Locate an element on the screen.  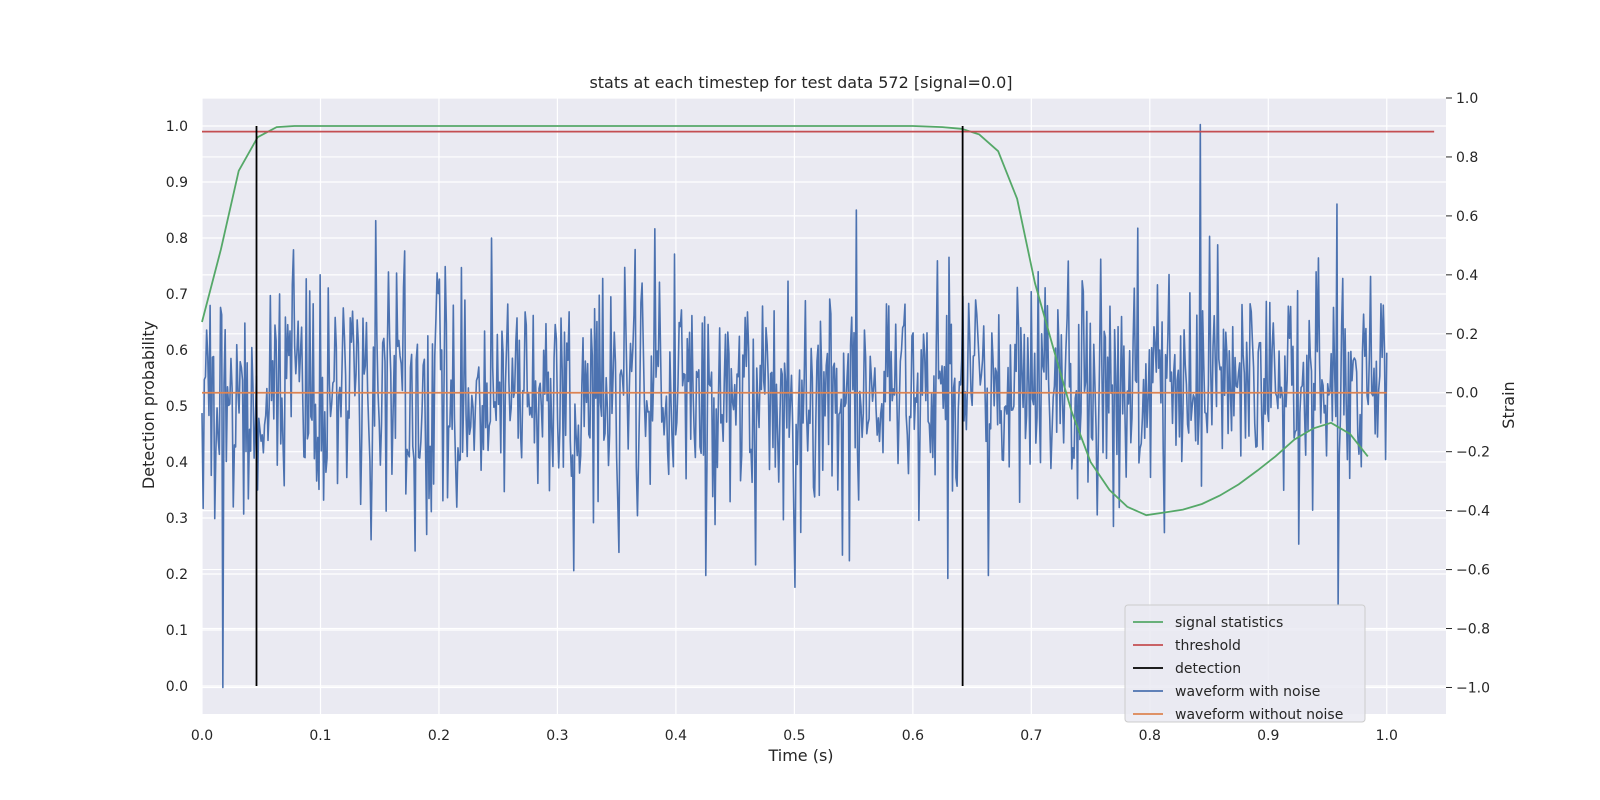
y-axis-ticks: 0.0 0.1 0.2 0.3 0.4 0.5 0.6 0.7 0.8 0.9 1.0 is located at coordinates (177, 407).